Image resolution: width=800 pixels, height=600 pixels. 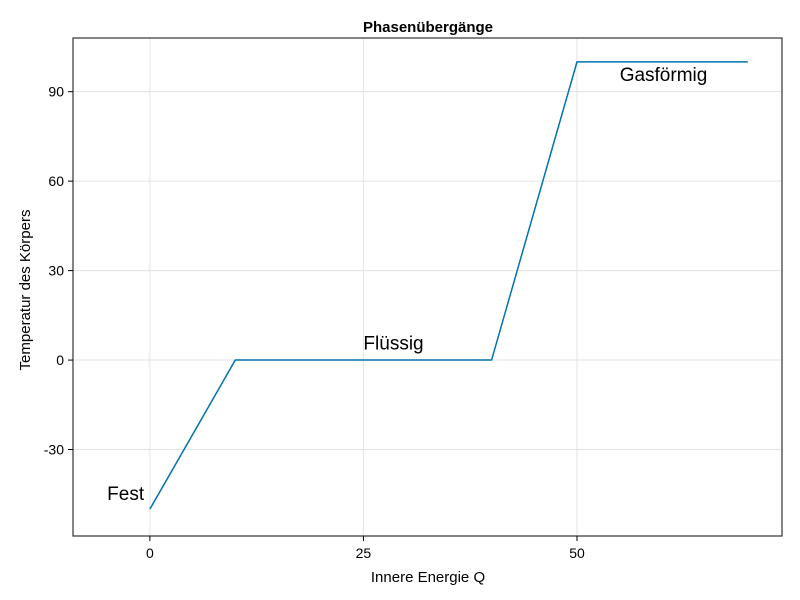 I want to click on x-axis-label: Innere Energie Q, so click(x=428, y=577).